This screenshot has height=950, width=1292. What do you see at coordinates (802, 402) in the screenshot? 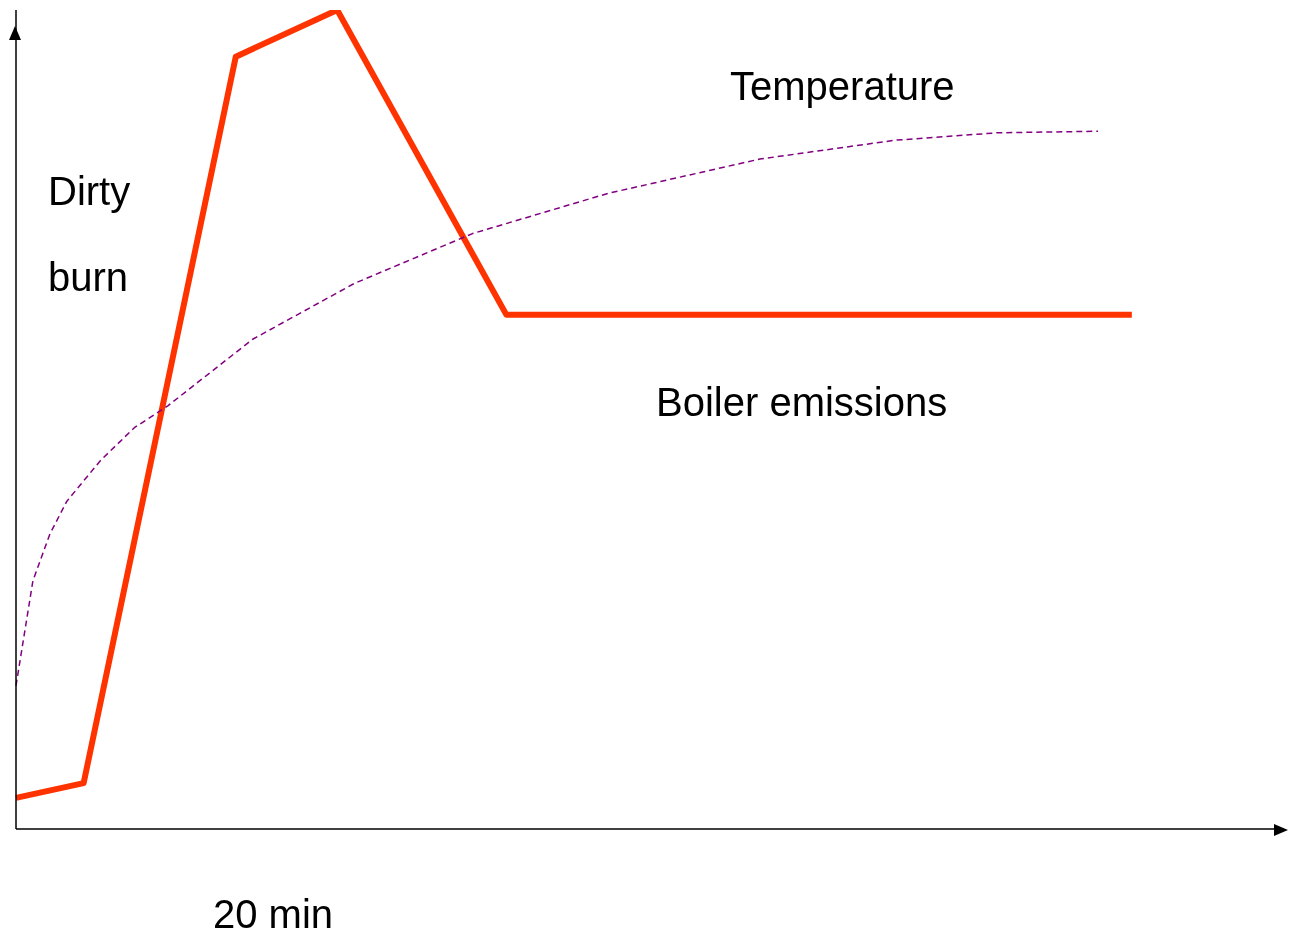
I see `series-label: Boiler emissions` at bounding box center [802, 402].